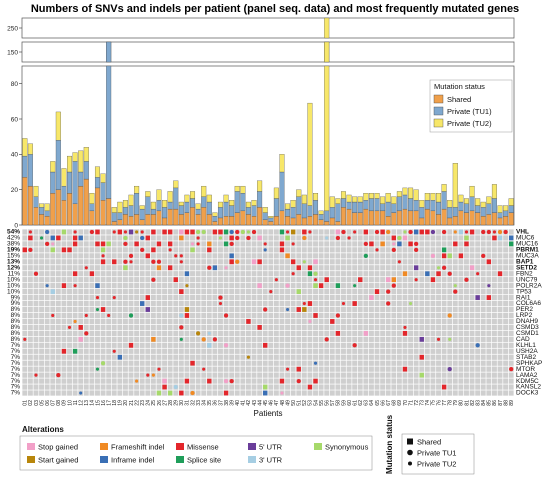 This screenshot has width=550, height=485. I want to click on patient-id: 29, so click(177, 403).